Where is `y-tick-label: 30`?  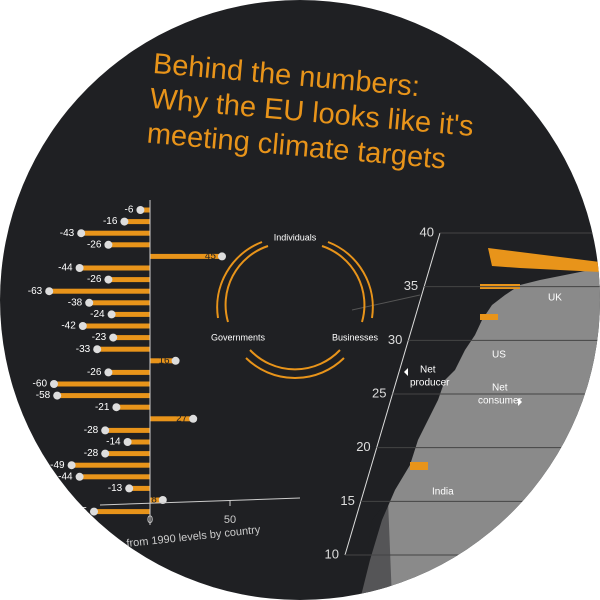 y-tick-label: 30 is located at coordinates (395, 339).